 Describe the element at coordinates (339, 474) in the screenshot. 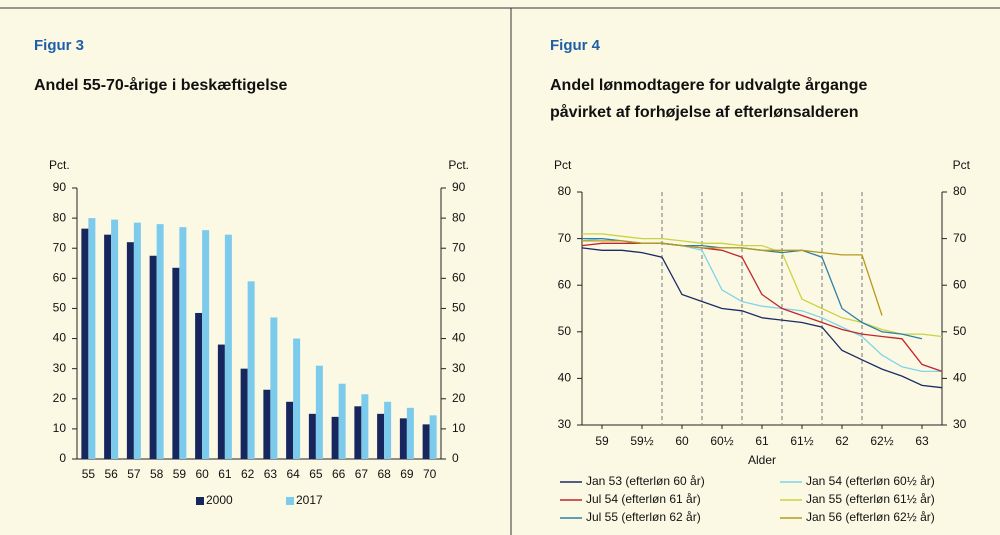

I see `x-tick-label: 66` at that location.